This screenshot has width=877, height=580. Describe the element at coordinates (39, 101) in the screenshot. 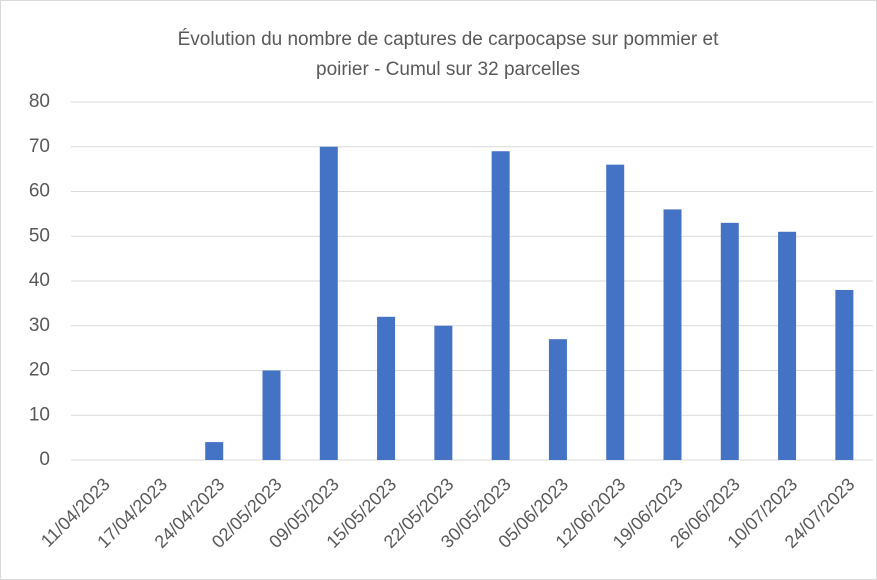

I see `y-tick-label: 80` at that location.